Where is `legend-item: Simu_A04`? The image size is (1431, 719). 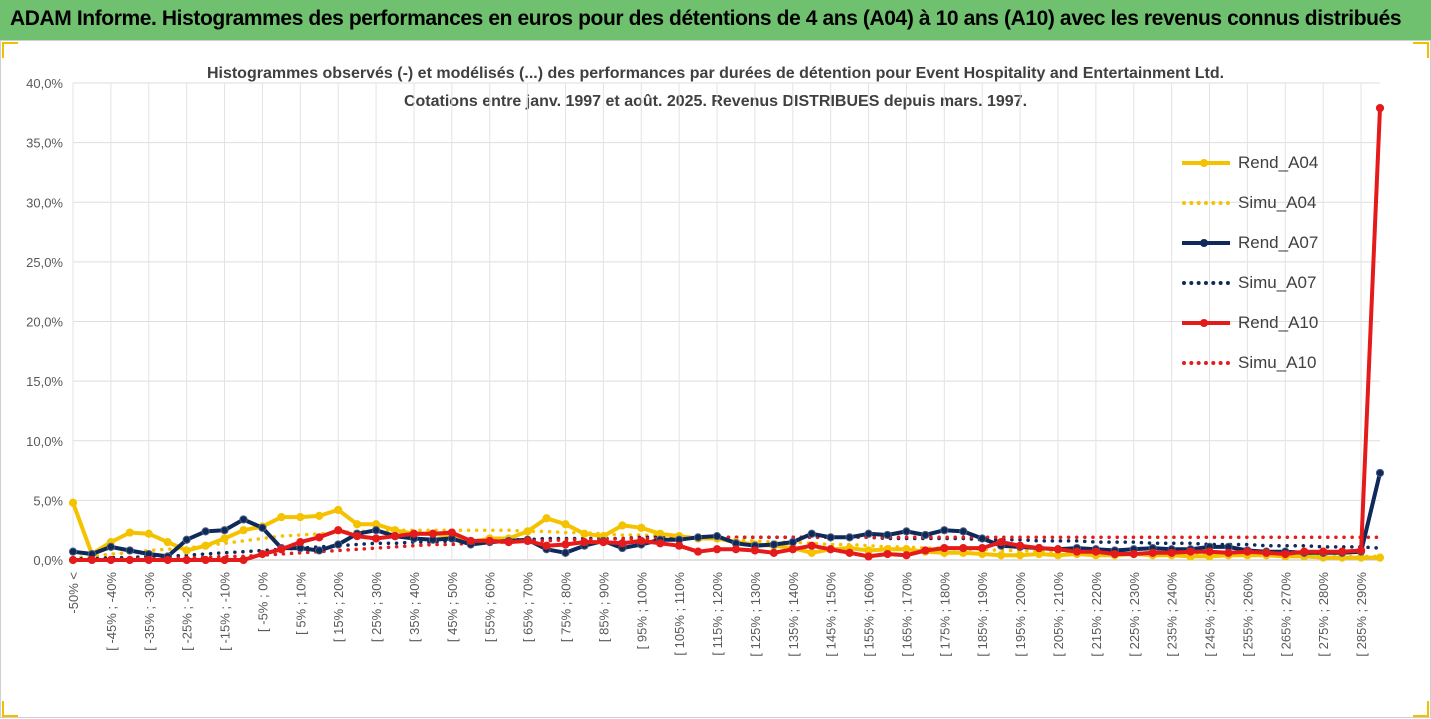 legend-item: Simu_A04 is located at coordinates (1270, 203).